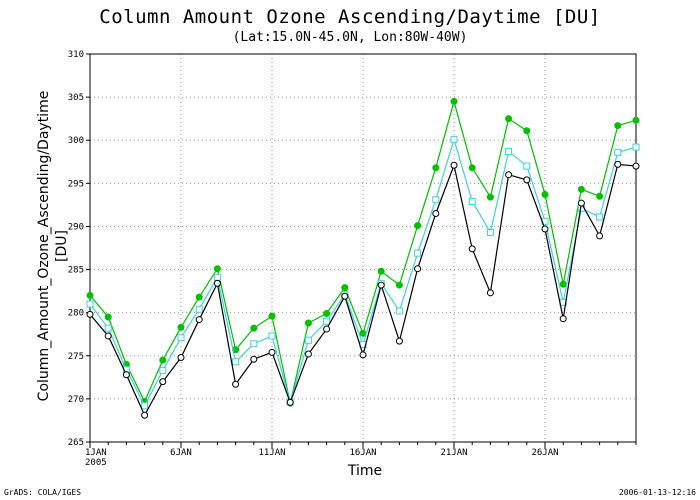 Image resolution: width=700 pixels, height=500 pixels. I want to click on y-axis-unit: [DU], so click(62, 246).